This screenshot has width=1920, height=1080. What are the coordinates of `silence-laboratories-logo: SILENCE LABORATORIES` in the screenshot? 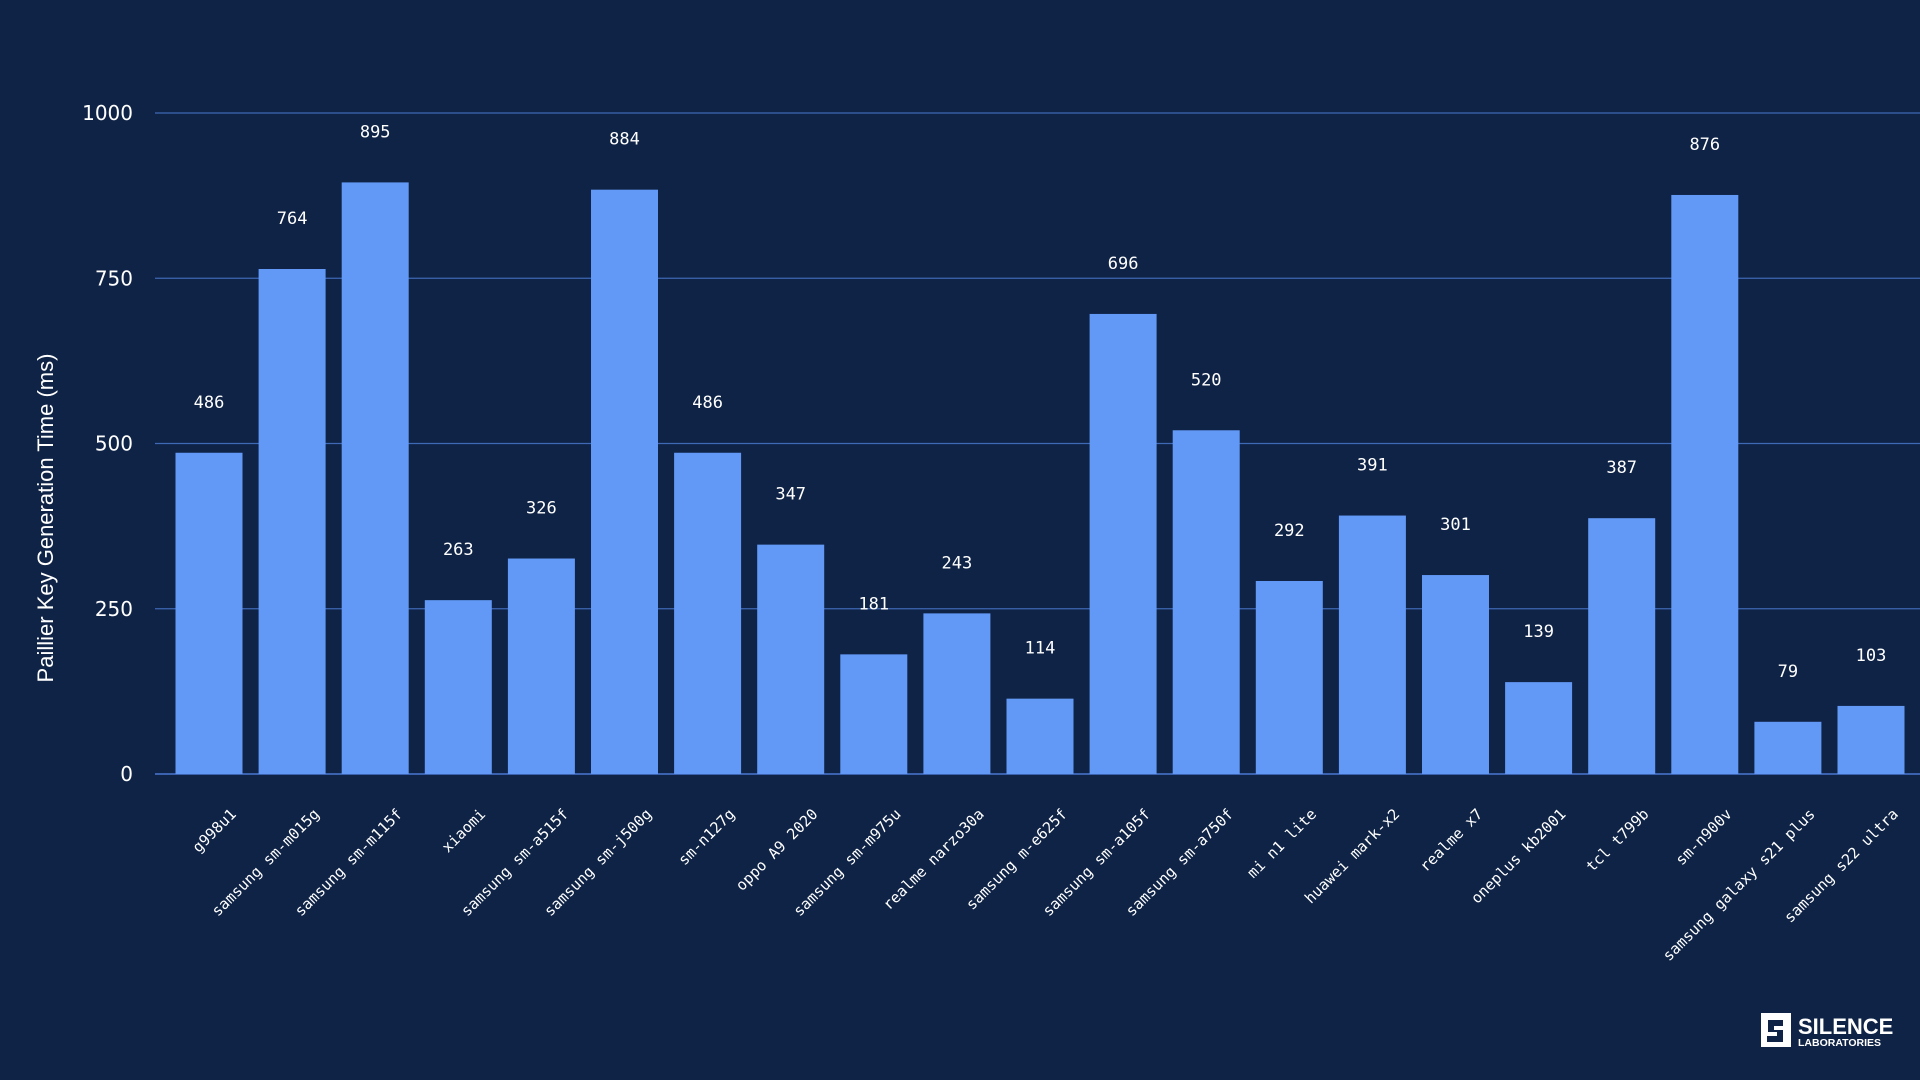 It's located at (1827, 1031).